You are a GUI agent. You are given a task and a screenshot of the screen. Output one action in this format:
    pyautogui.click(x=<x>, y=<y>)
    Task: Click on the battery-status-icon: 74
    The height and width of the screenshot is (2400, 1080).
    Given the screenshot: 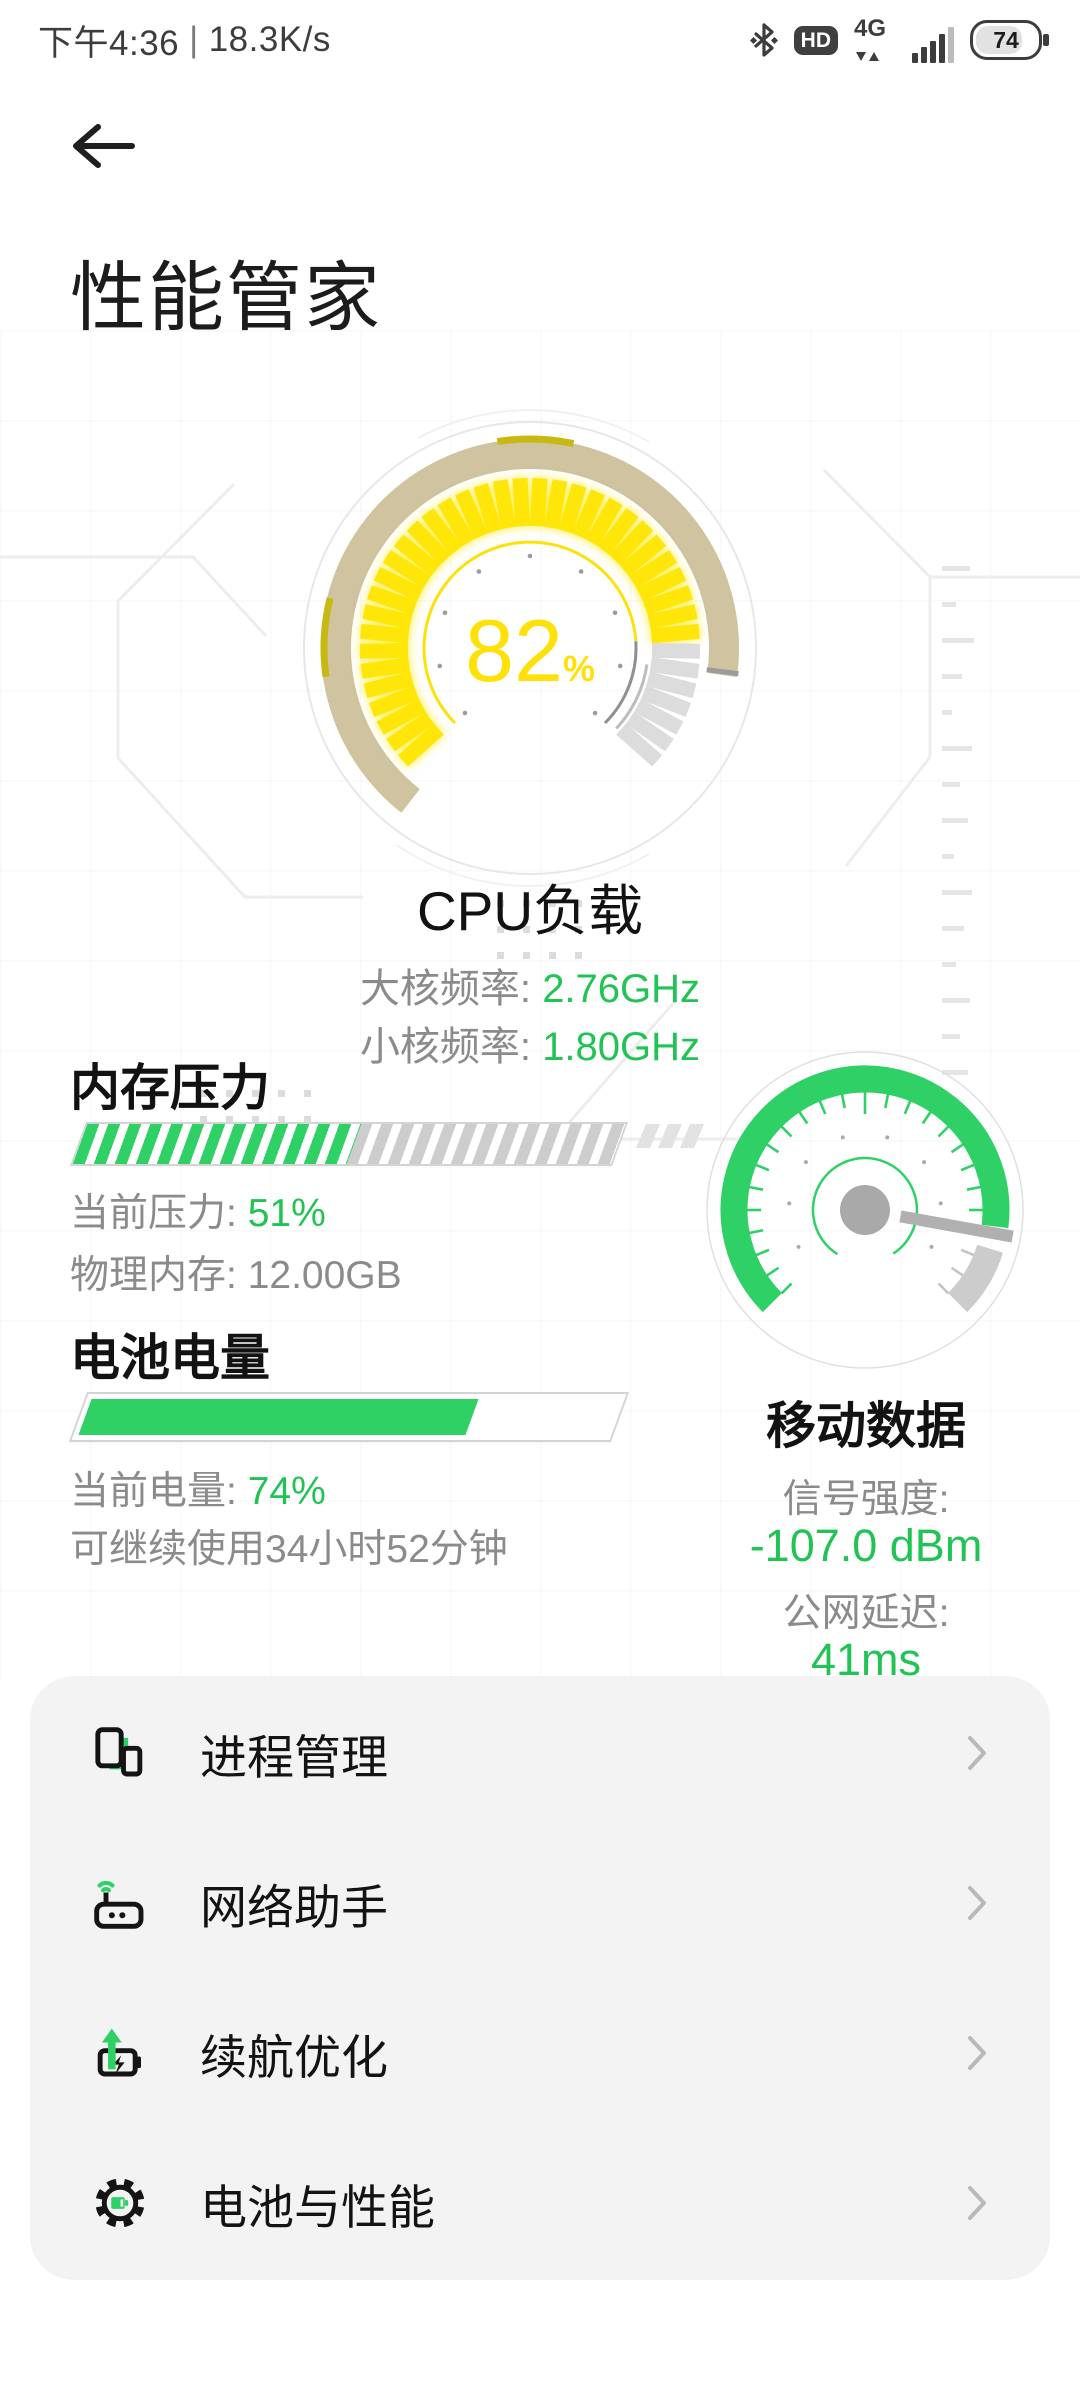 What is the action you would take?
    pyautogui.click(x=1009, y=40)
    